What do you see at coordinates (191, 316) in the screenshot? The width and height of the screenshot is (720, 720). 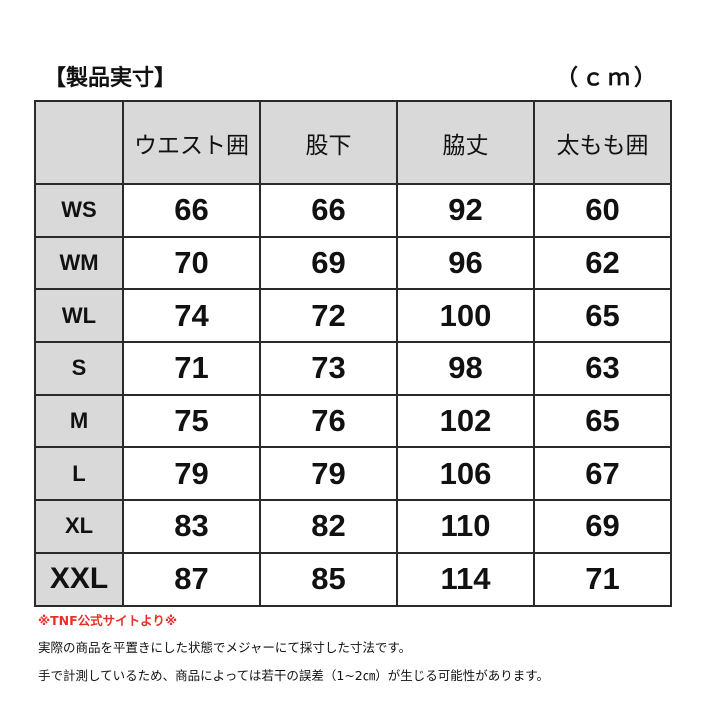 I see `measurement-cell: 74` at bounding box center [191, 316].